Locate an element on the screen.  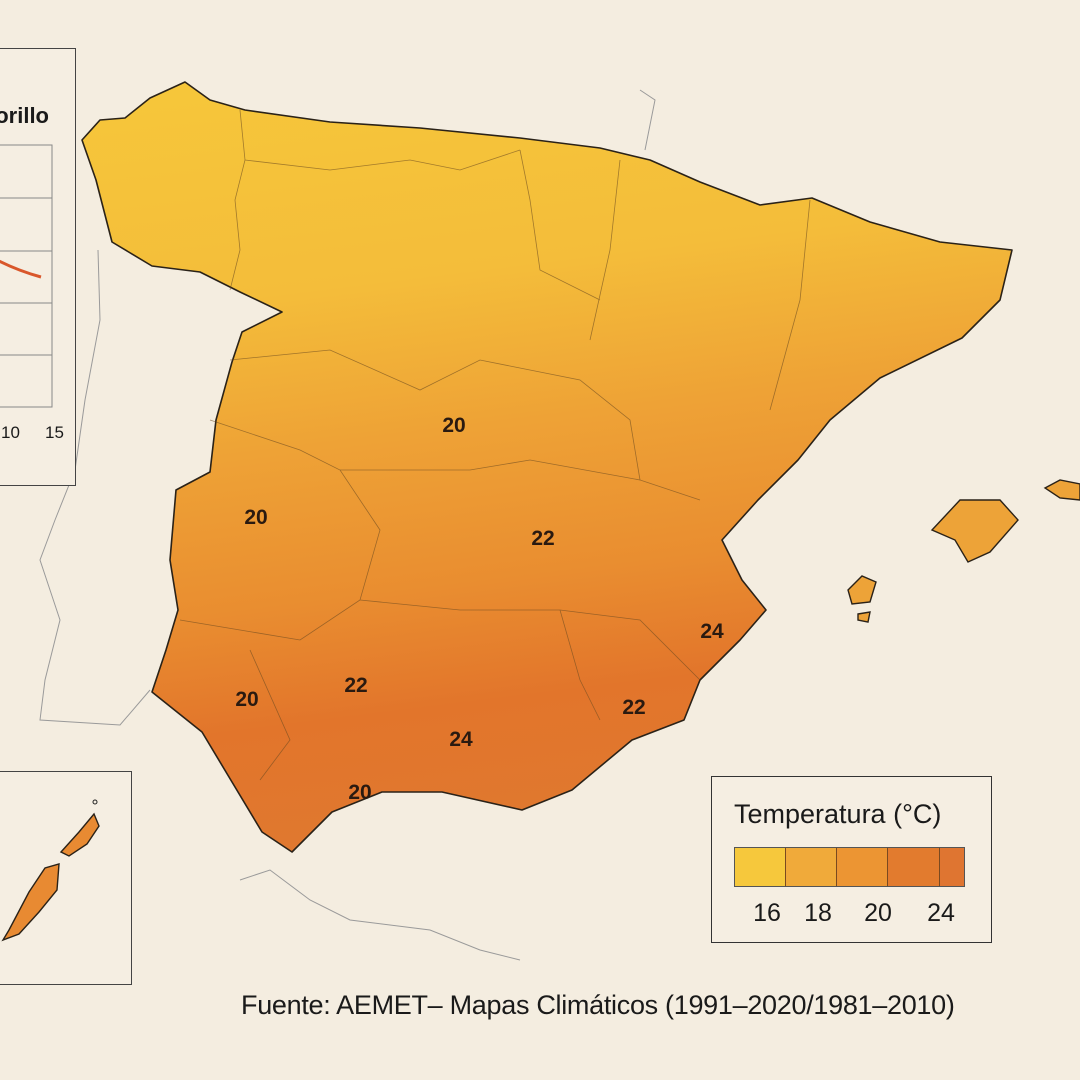
legend-tick-18: 18 is located at coordinates (818, 913).